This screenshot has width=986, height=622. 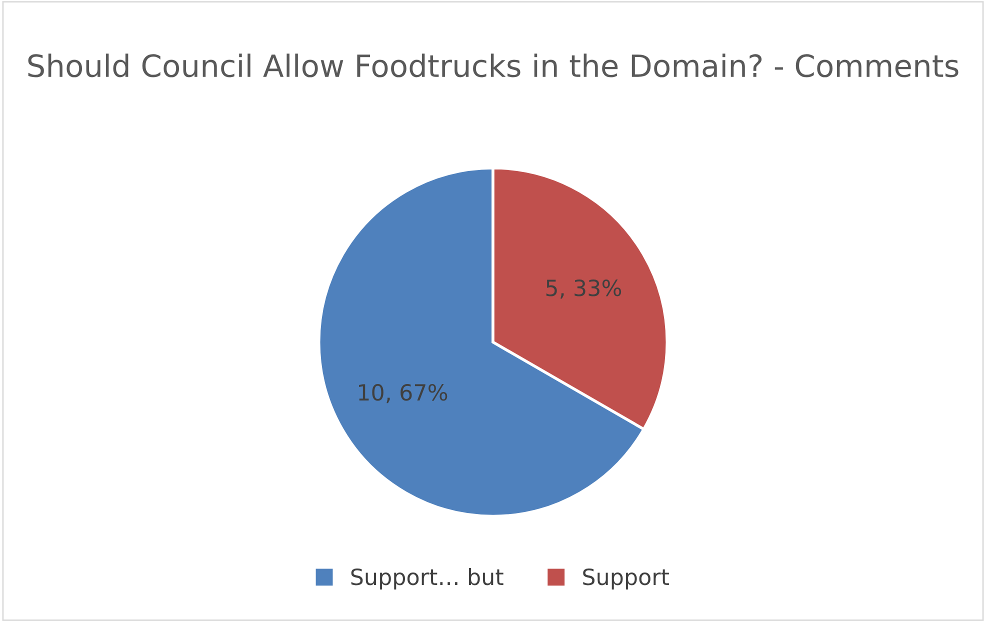 What do you see at coordinates (626, 579) in the screenshot?
I see `legend-label: Support` at bounding box center [626, 579].